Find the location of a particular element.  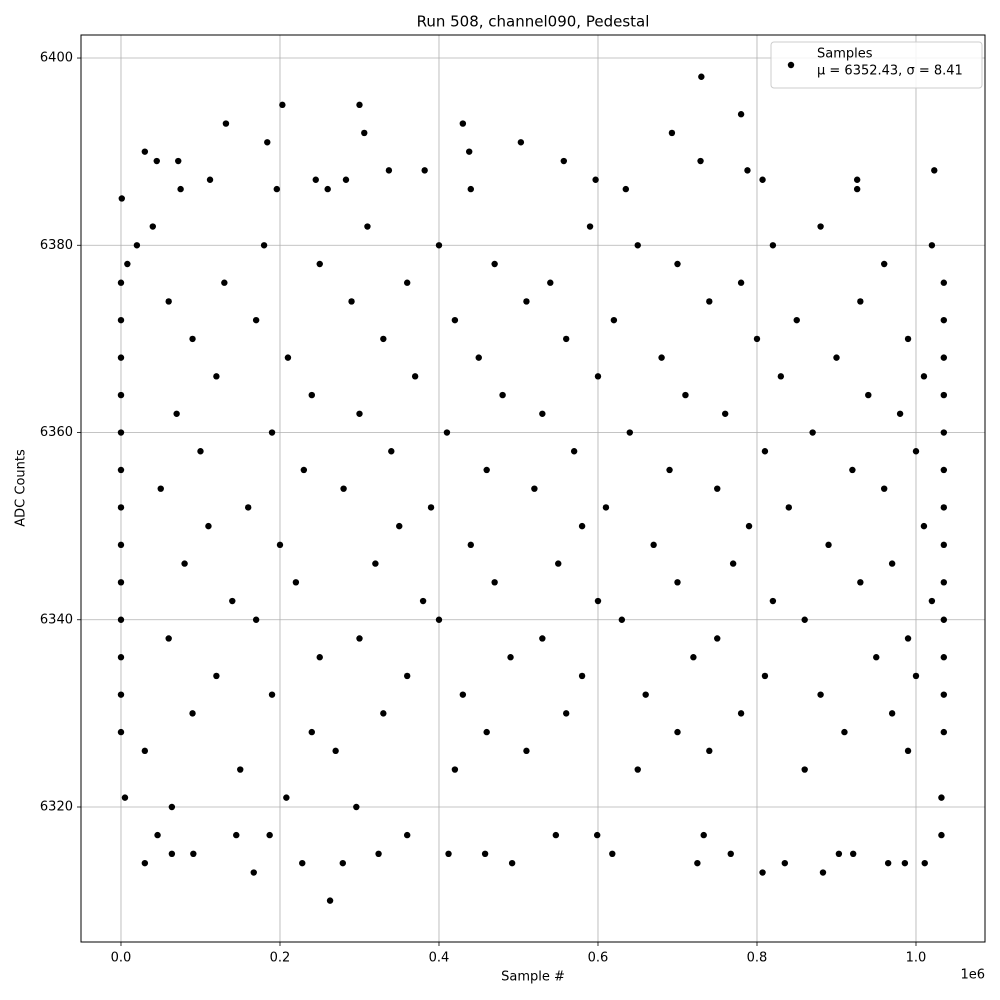

legend-box is located at coordinates (876, 65).